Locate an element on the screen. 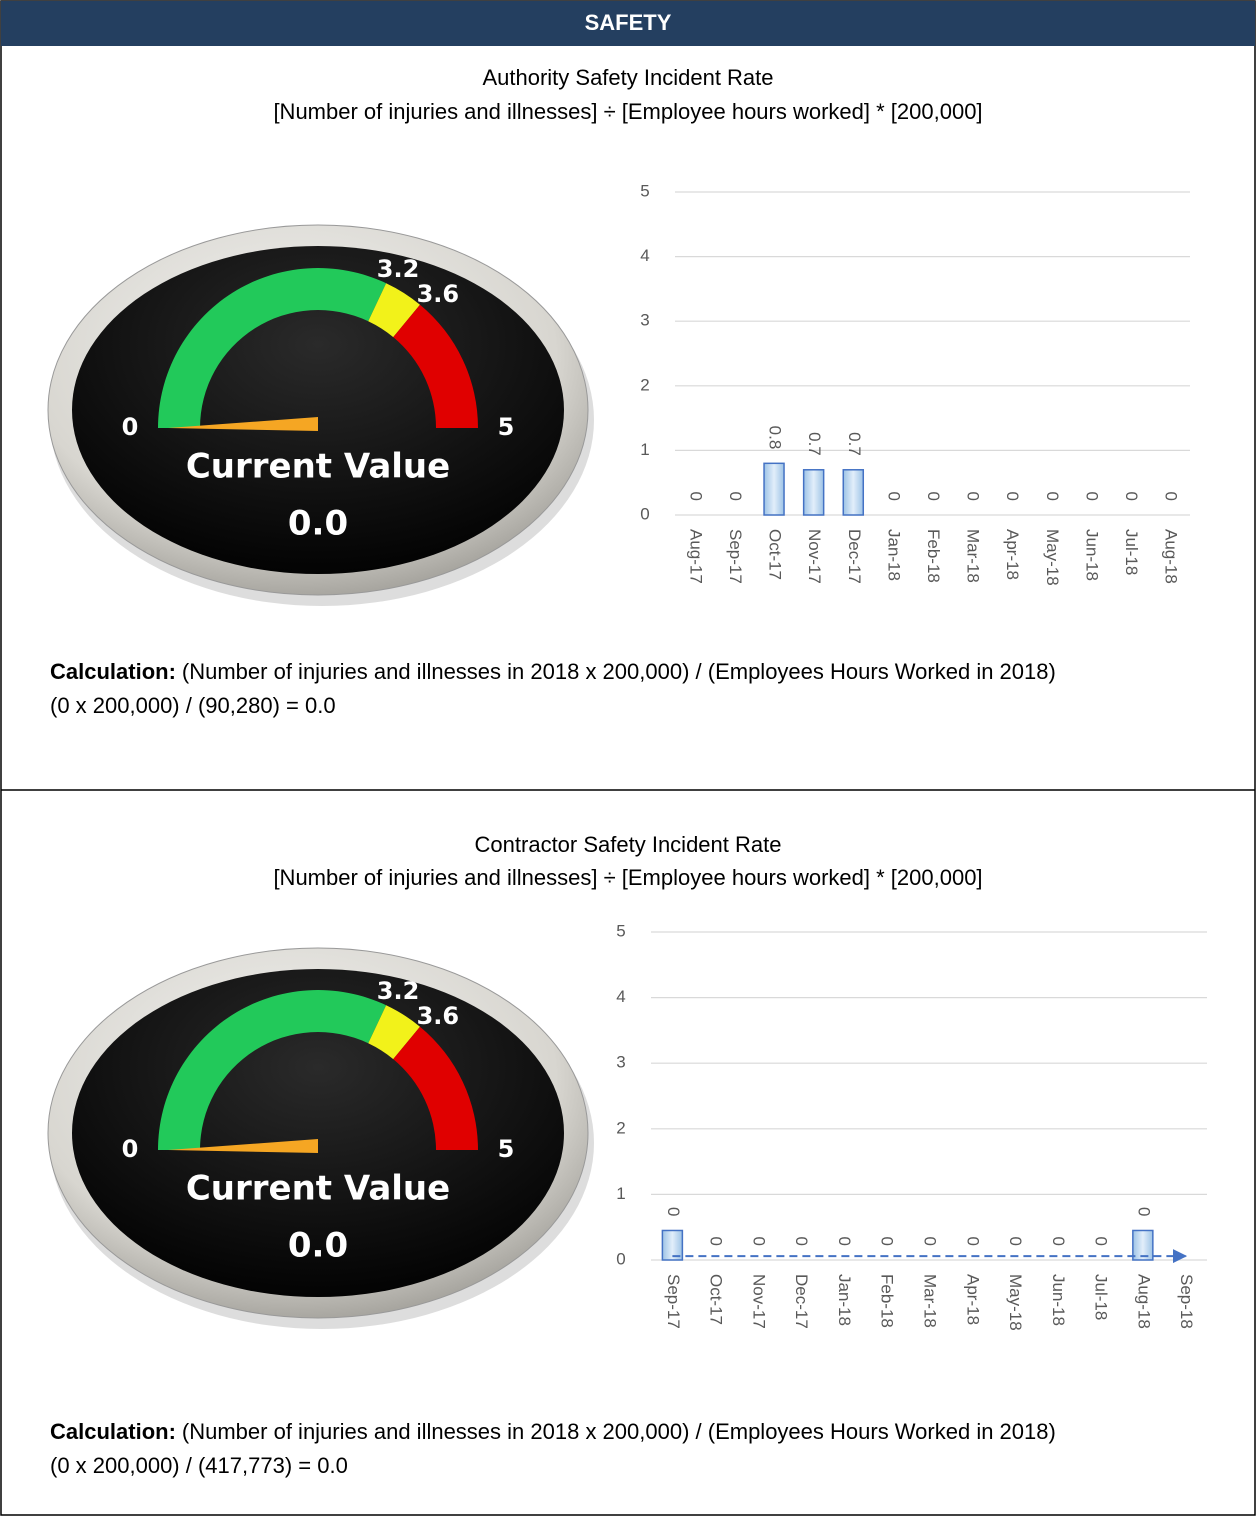  value-label: 0.8 is located at coordinates (775, 438).